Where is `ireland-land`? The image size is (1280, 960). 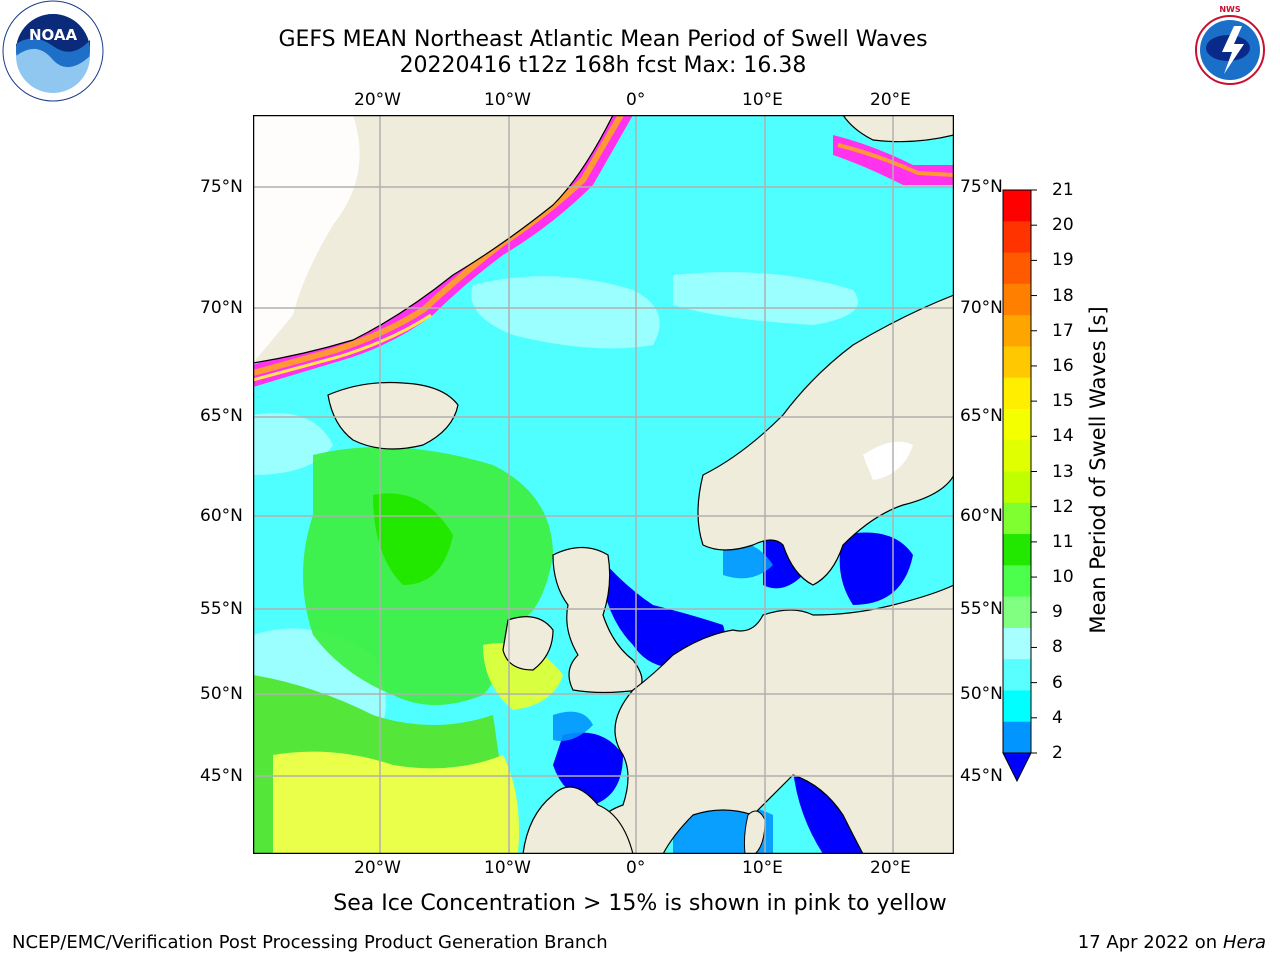
ireland-land is located at coordinates (528, 643).